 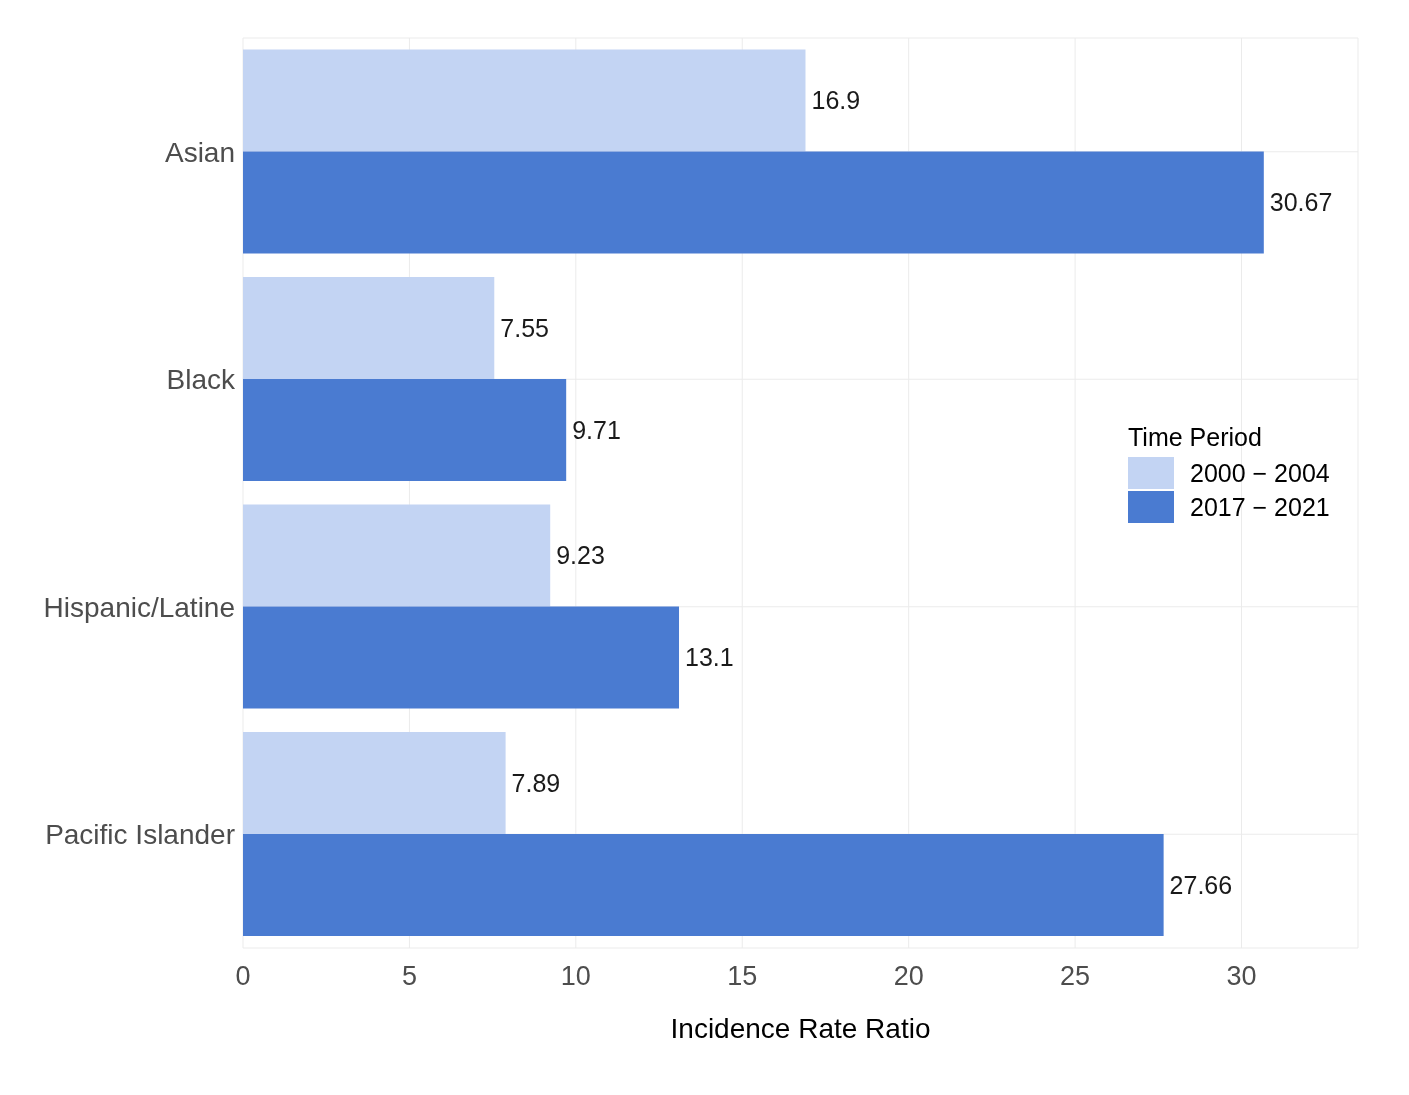 I want to click on data-label: 16.9, so click(x=836, y=100).